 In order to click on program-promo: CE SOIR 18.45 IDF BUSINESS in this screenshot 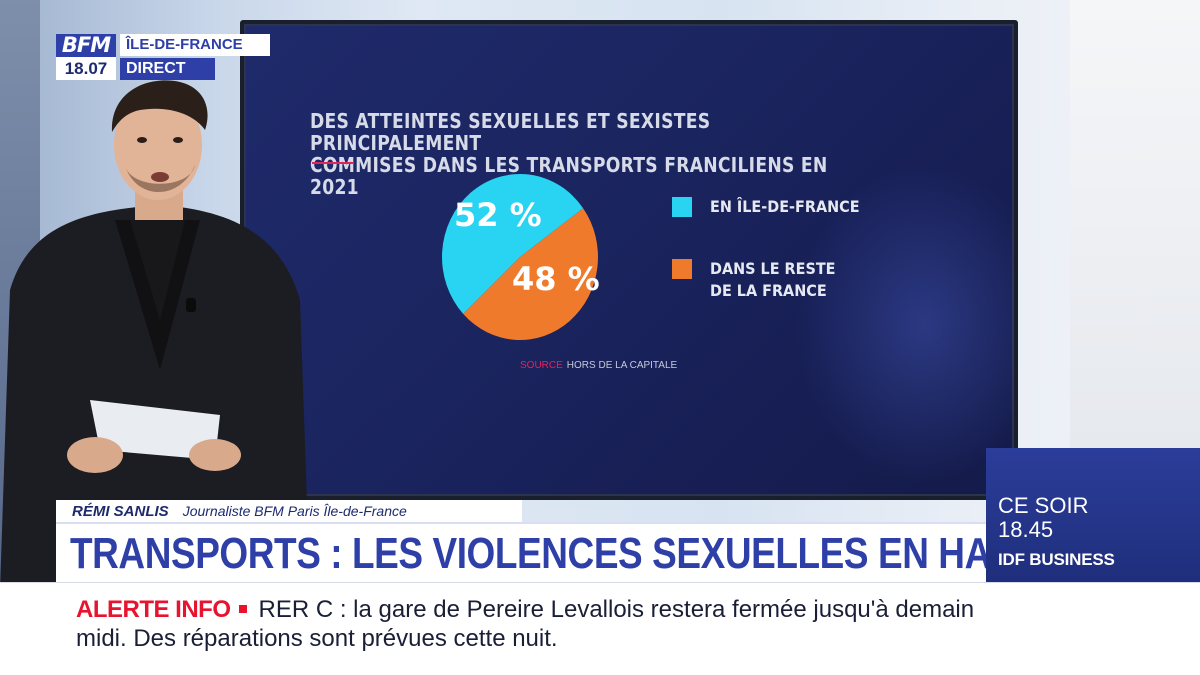, I will do `click(1093, 515)`.